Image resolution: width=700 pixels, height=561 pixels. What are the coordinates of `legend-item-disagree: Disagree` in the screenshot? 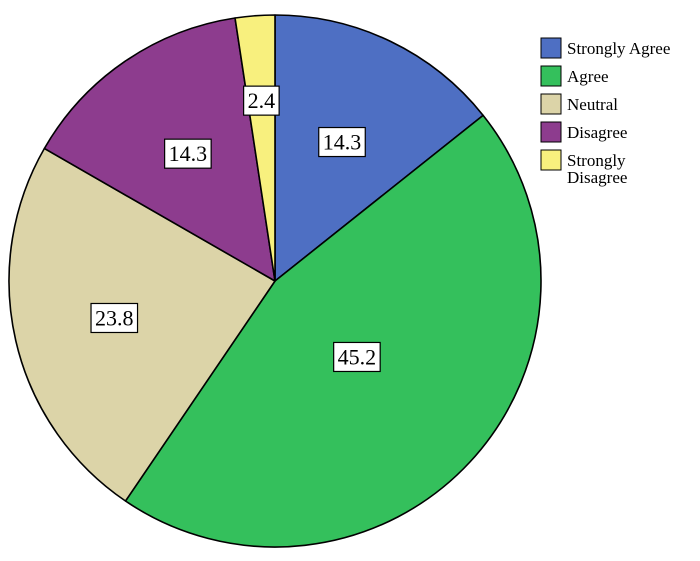 It's located at (583, 132).